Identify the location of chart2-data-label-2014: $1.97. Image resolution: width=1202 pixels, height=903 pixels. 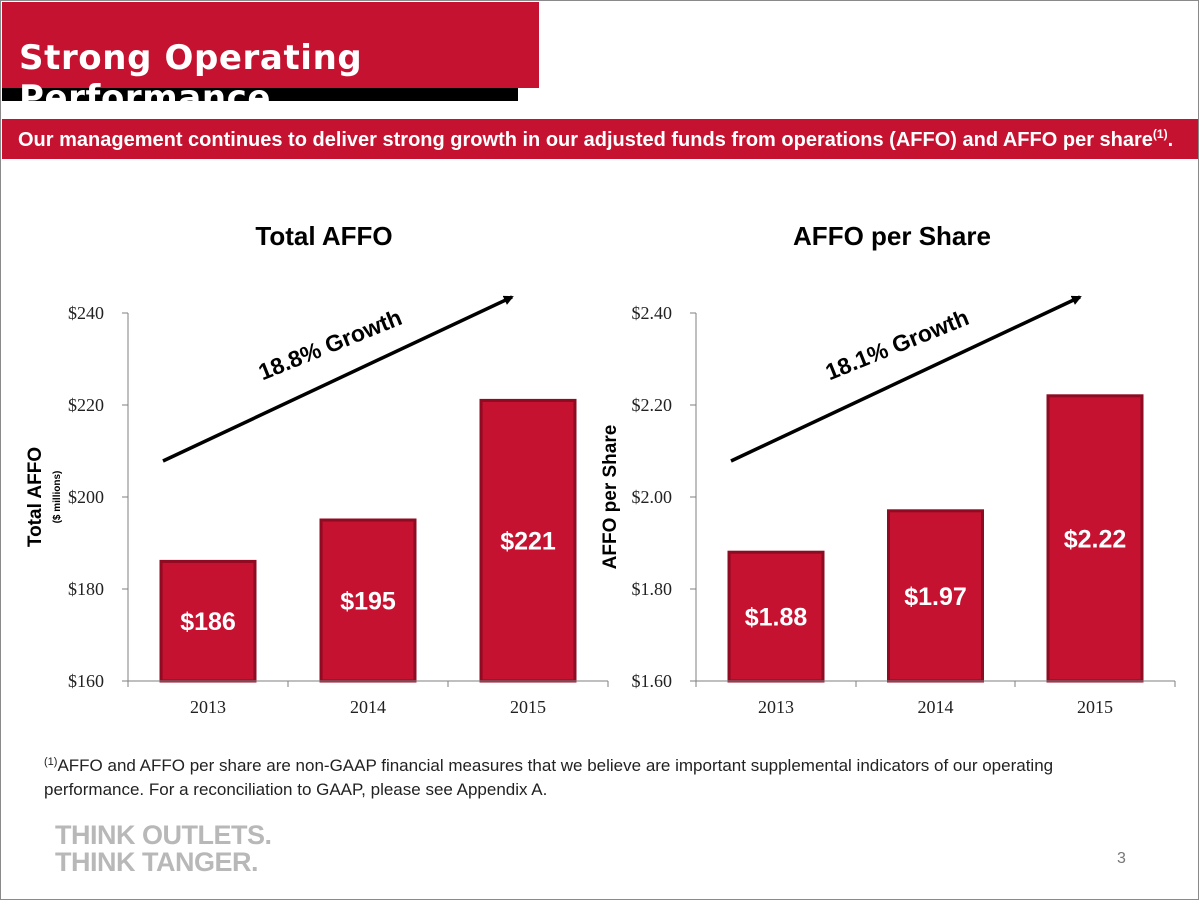
(935, 597).